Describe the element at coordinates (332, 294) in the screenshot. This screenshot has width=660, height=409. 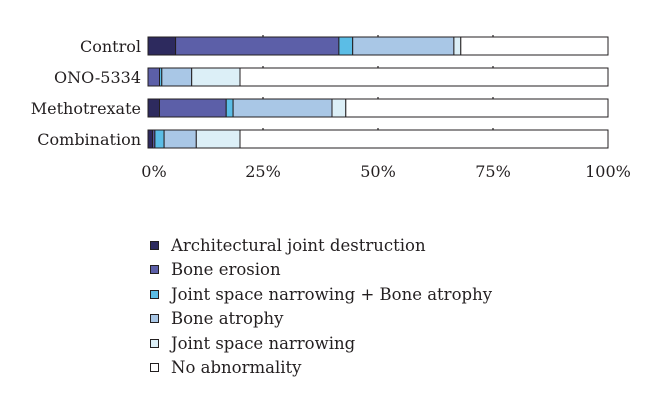
I see `legend-label-3: Joint space narrowing + Bone atrophy` at that location.